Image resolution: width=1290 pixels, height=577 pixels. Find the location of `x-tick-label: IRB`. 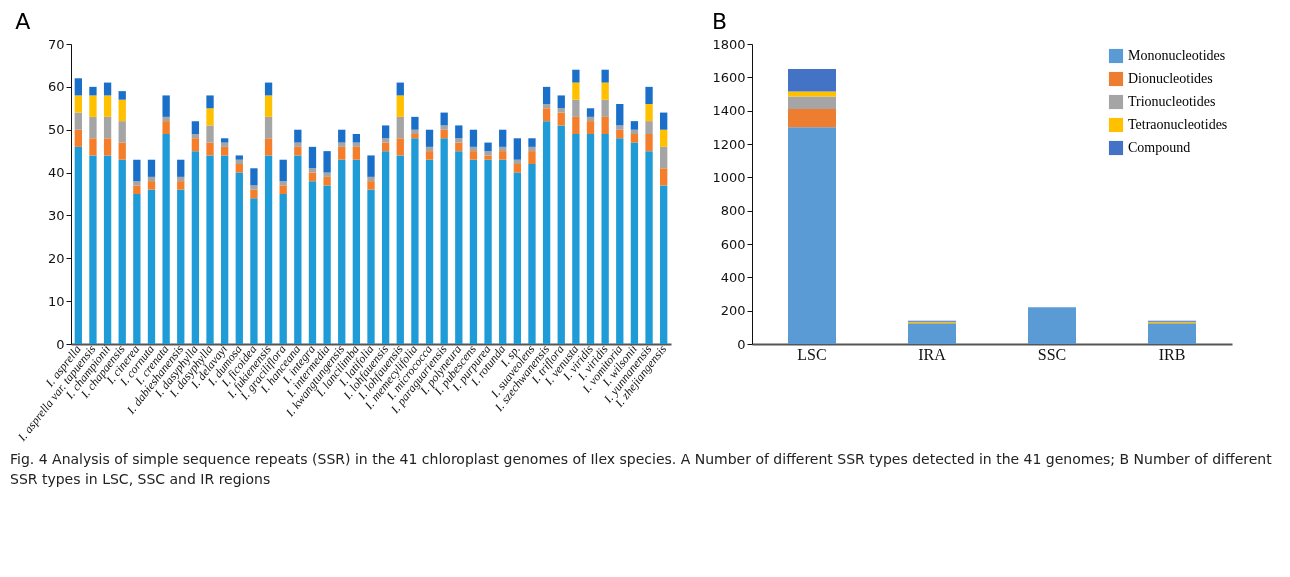

x-tick-label: IRB is located at coordinates (1172, 354).